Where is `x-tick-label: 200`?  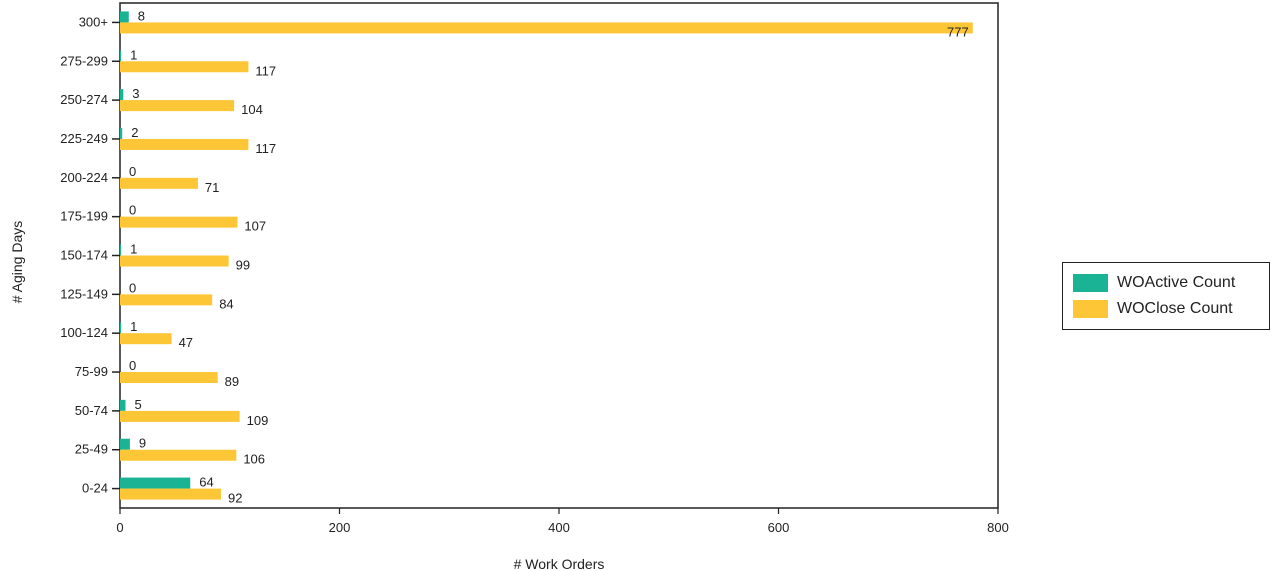
x-tick-label: 200 is located at coordinates (340, 527).